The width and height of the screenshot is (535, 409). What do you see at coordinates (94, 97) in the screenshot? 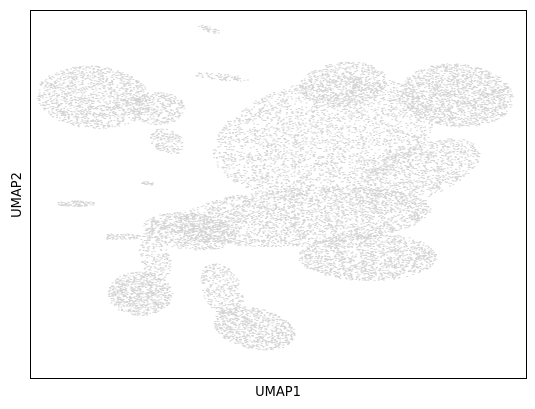
I see `cluster-top-left` at bounding box center [94, 97].